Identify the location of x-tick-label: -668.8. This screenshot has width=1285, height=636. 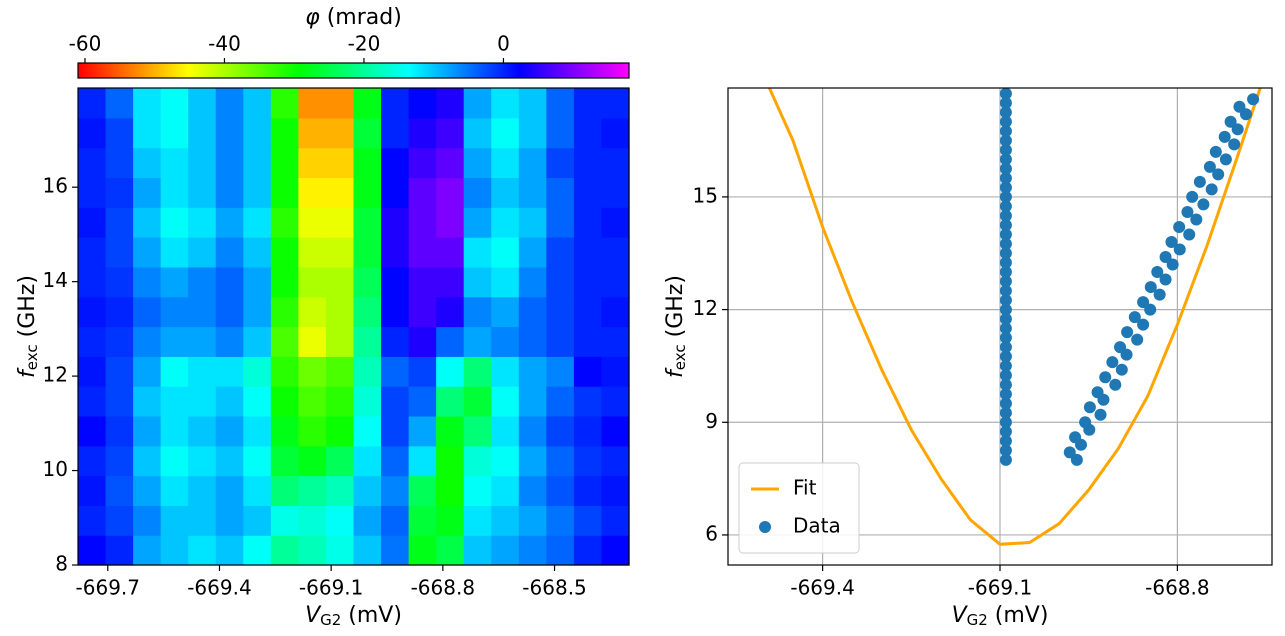
(443, 588).